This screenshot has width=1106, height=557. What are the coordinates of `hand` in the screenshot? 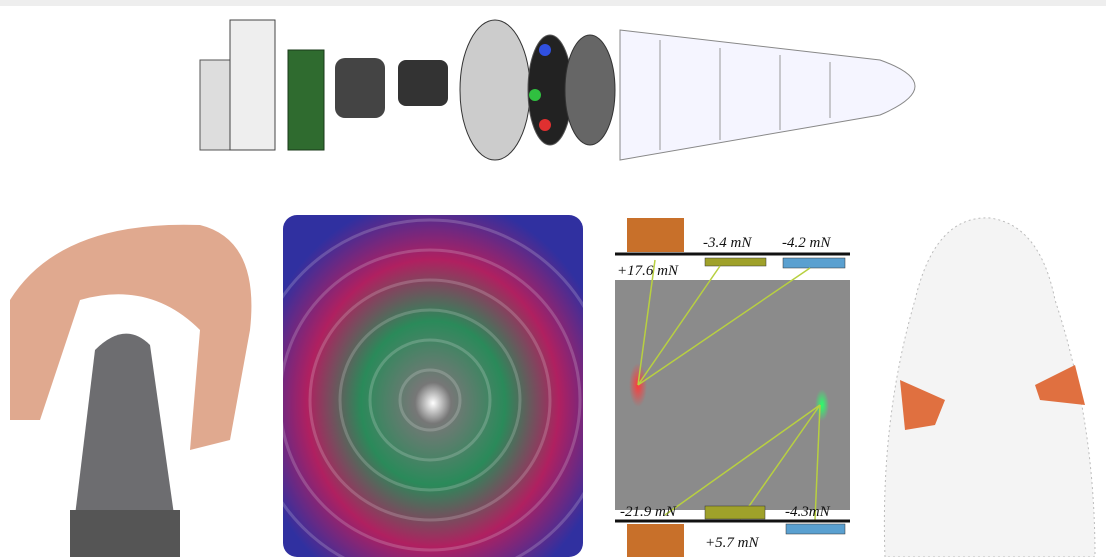 It's located at (131, 337).